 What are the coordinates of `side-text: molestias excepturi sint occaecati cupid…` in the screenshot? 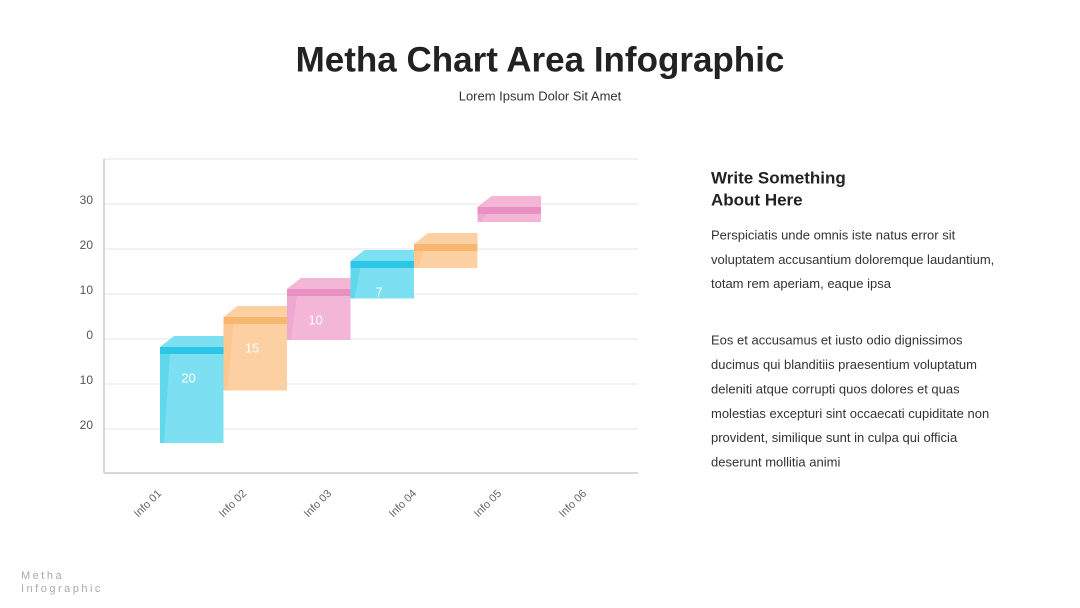 It's located at (850, 413).